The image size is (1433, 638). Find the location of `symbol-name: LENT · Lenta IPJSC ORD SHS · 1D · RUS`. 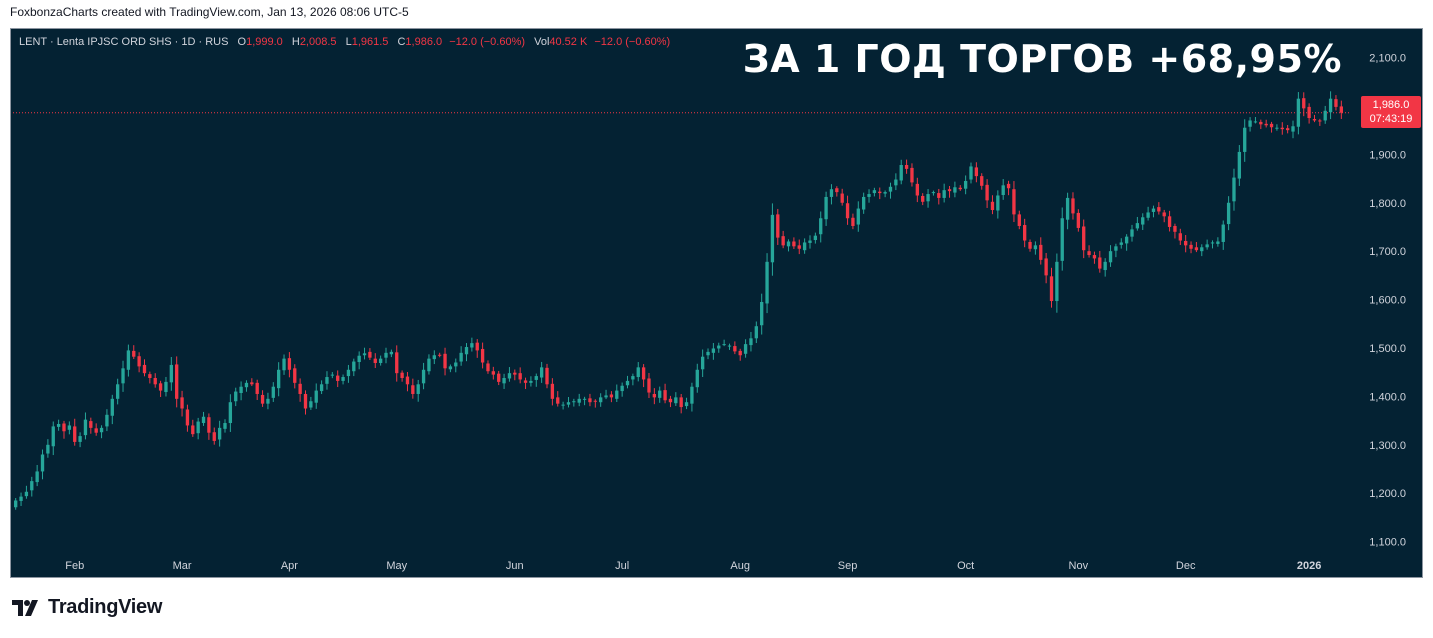

symbol-name: LENT · Lenta IPJSC ORD SHS · 1D · RUS is located at coordinates (124, 42).